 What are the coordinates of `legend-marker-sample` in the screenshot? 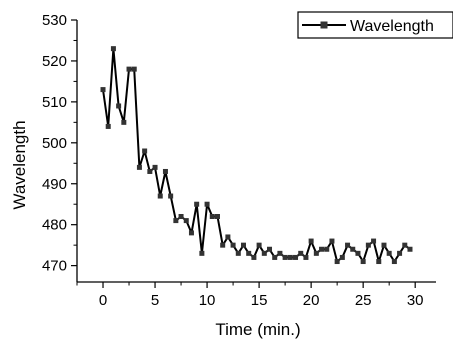 It's located at (324, 25).